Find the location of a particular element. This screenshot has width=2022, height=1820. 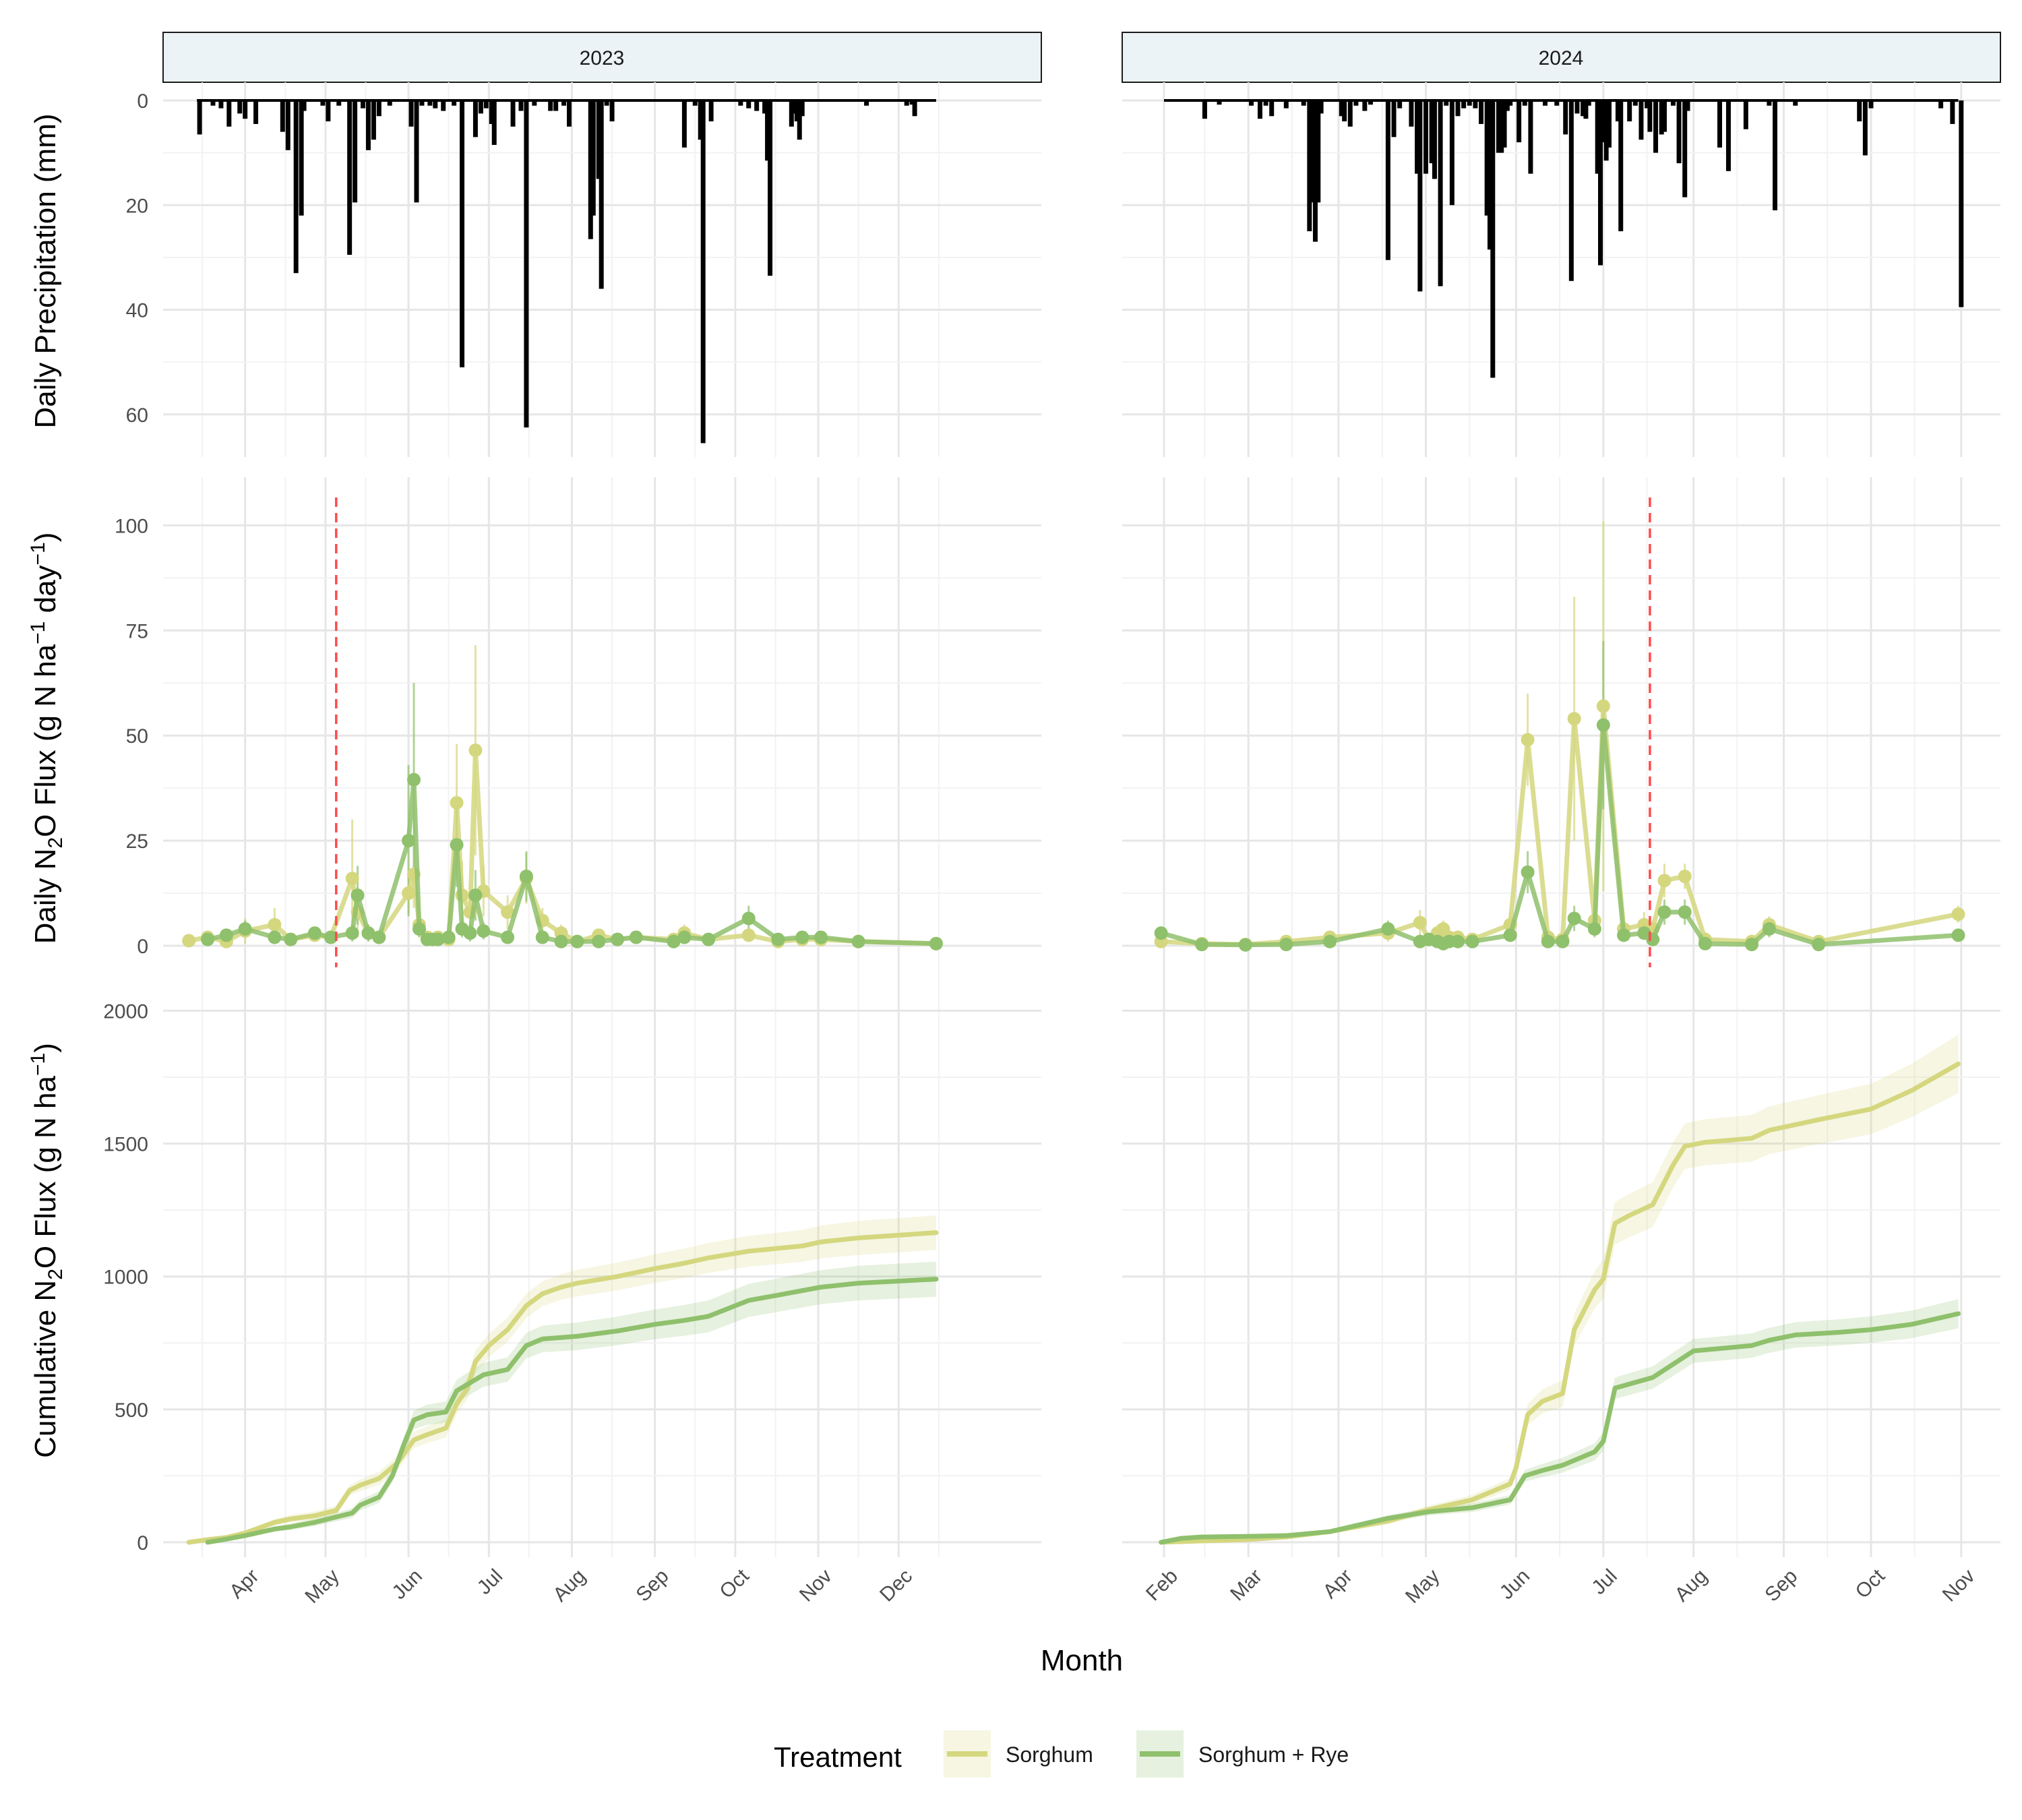

x-tick-label: Feb is located at coordinates (1162, 1585).